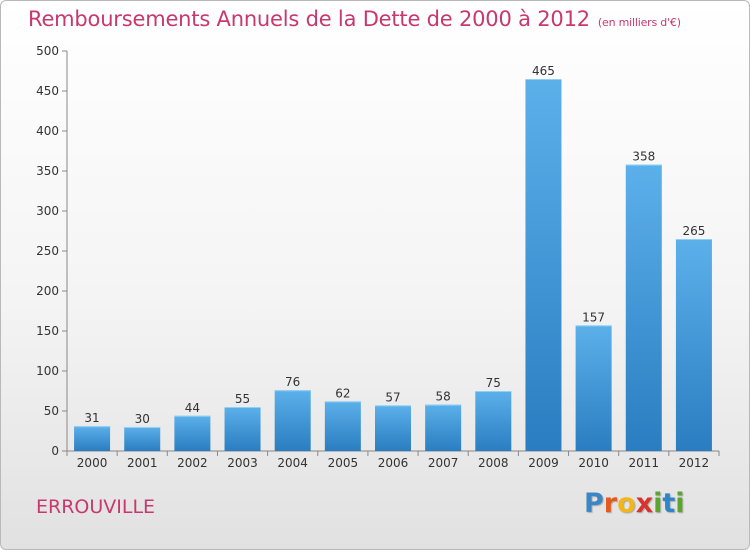  I want to click on data-label: 31, so click(91, 418).